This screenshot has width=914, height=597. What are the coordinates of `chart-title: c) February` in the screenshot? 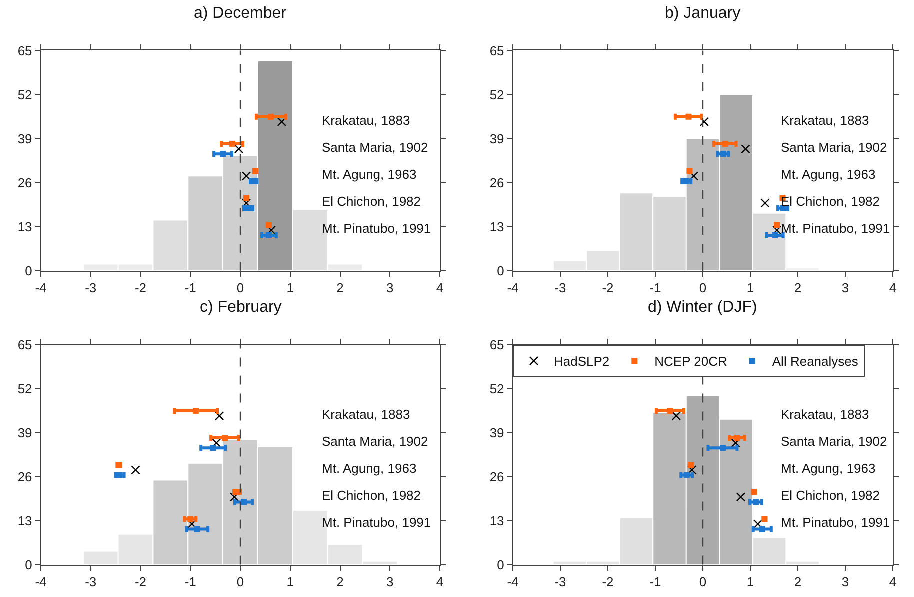 It's located at (241, 307).